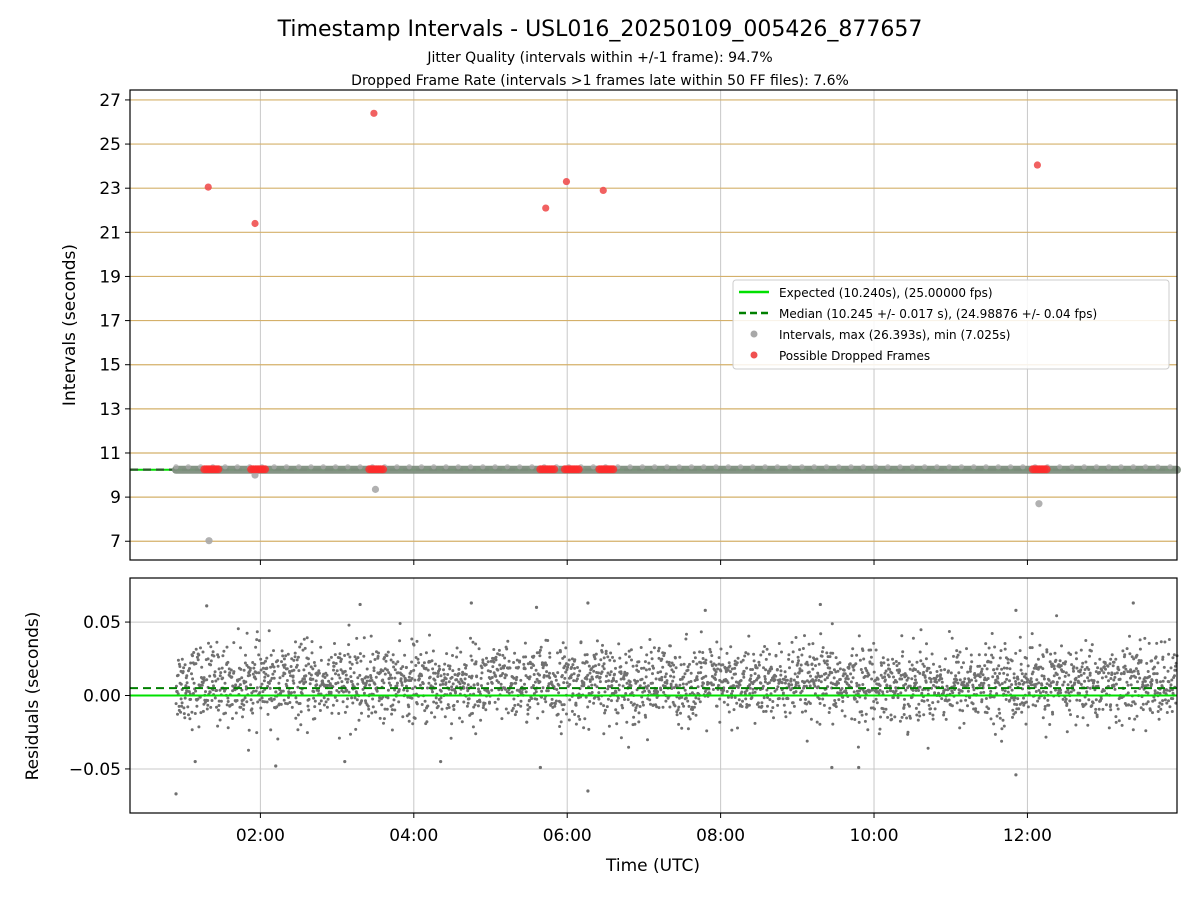 This screenshot has width=1200, height=900. Describe the element at coordinates (218, 469) in the screenshot. I see `dropped-frame-cluster-point` at that location.